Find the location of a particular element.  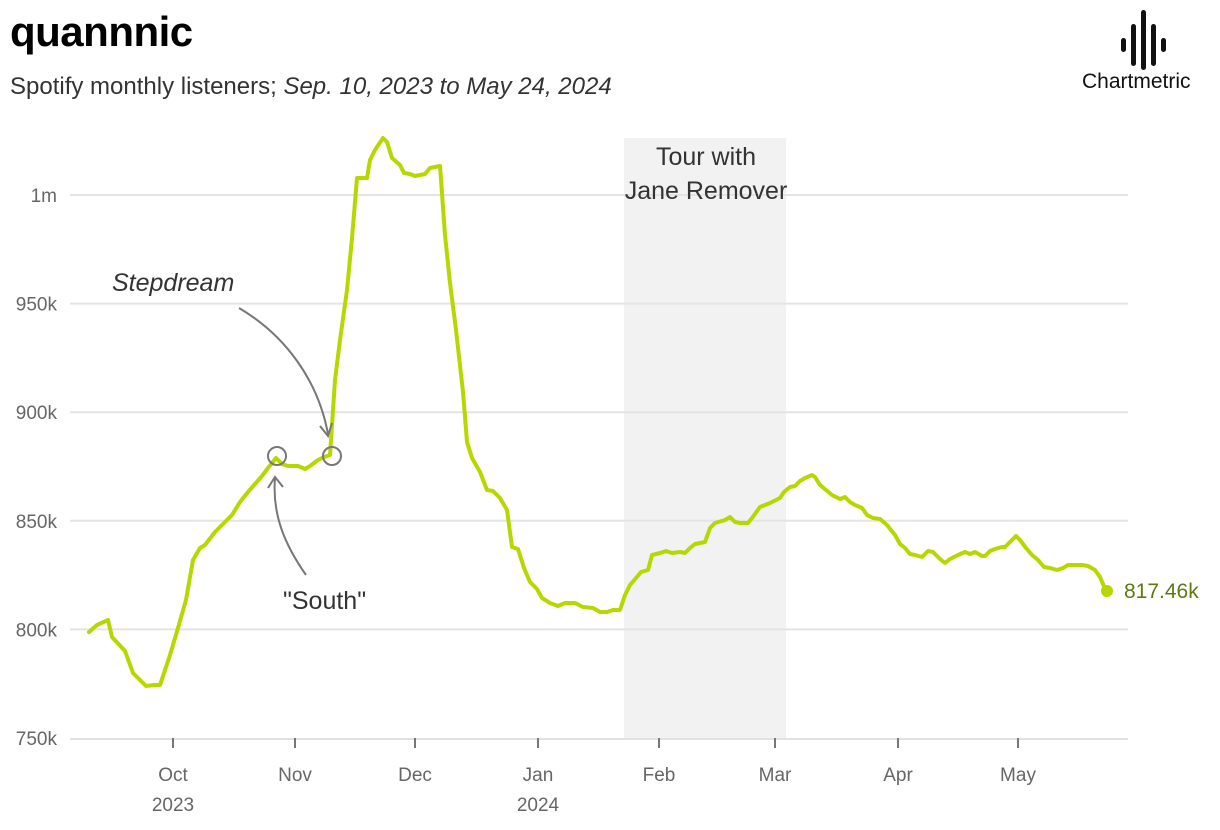

stepdream-arrow-icon is located at coordinates (283, 371).